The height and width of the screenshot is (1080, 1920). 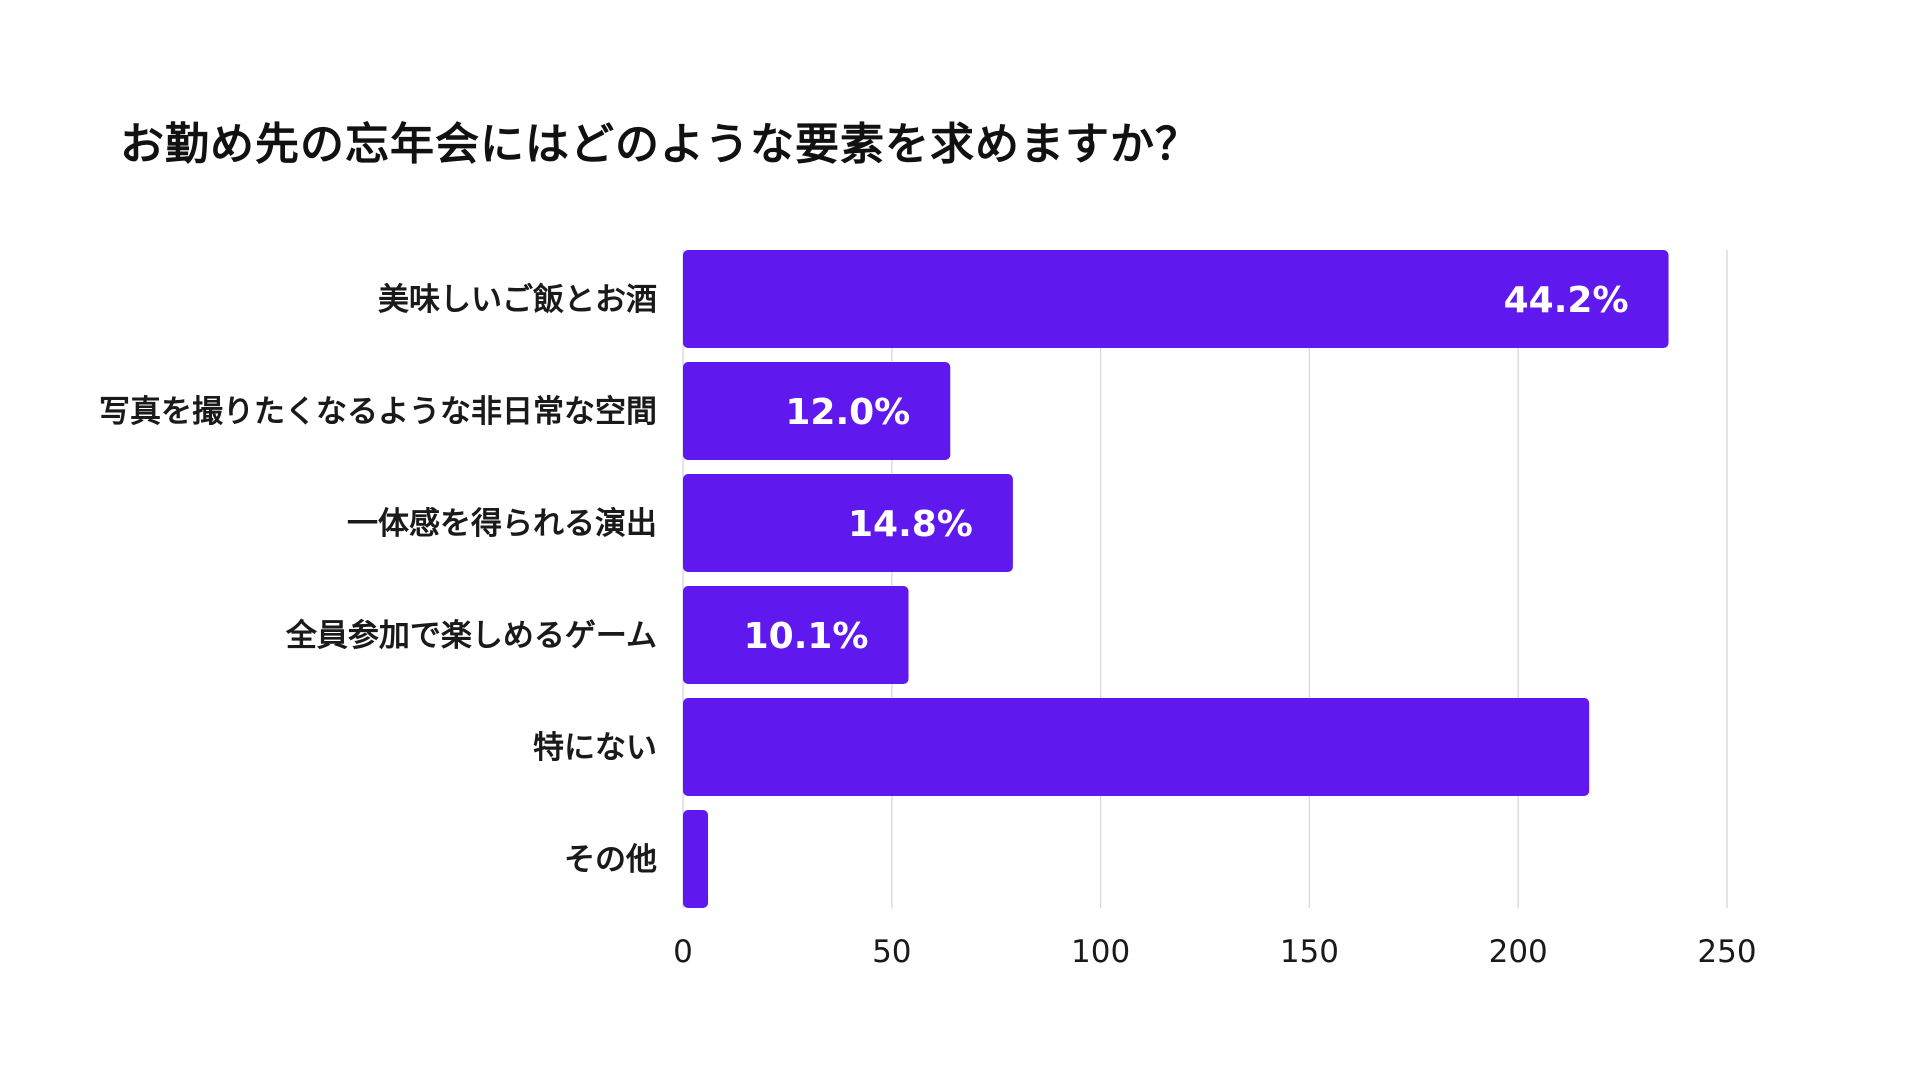 What do you see at coordinates (378, 412) in the screenshot?
I see `category-label-1: 写真を撮りたくなるような非日常な空間` at bounding box center [378, 412].